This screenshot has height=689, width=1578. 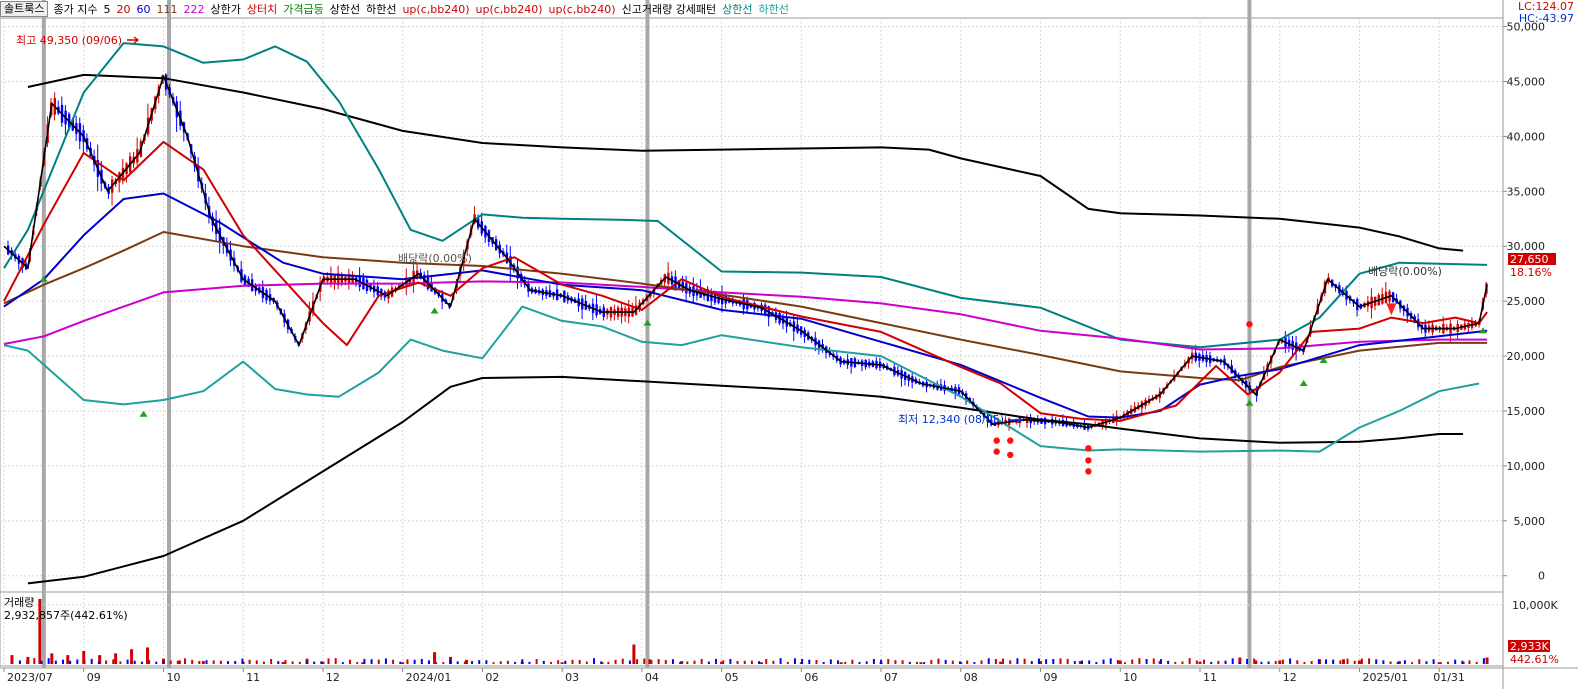 I want to click on ma-period-222: 222, so click(x=194, y=9).